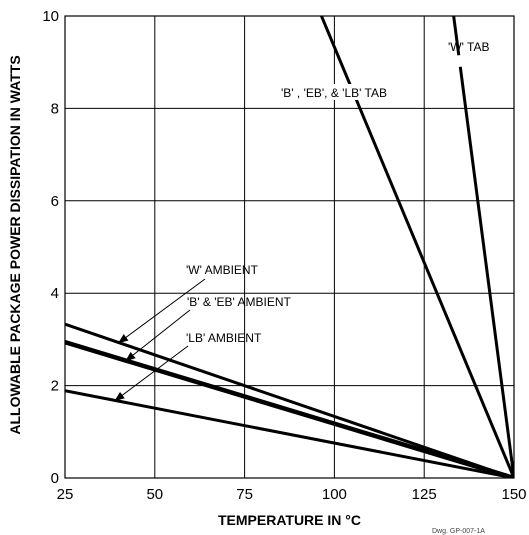 The width and height of the screenshot is (529, 535). Describe the element at coordinates (468, 47) in the screenshot. I see `annotation-w-tab: 'W' TAB` at that location.